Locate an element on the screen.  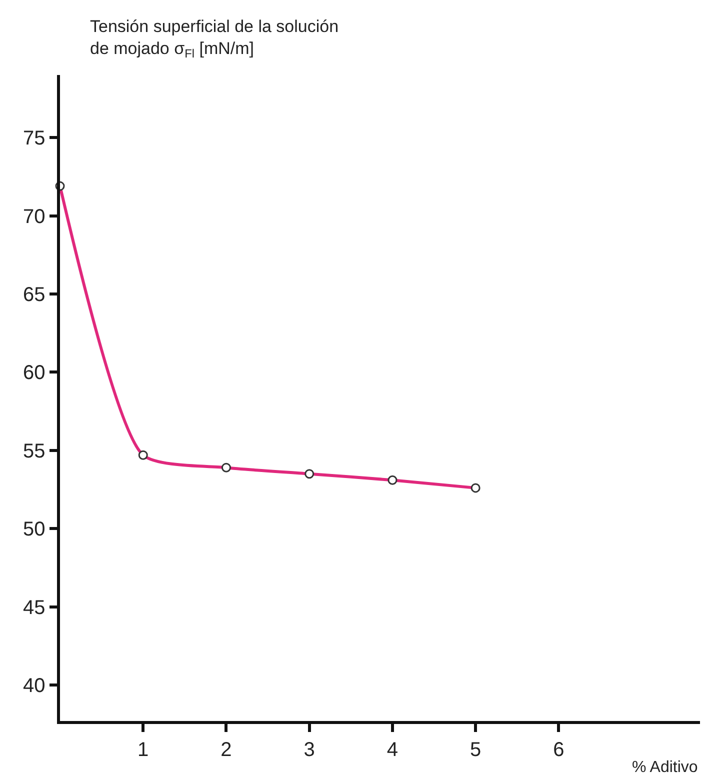
x-tick-label: 5 is located at coordinates (476, 749).